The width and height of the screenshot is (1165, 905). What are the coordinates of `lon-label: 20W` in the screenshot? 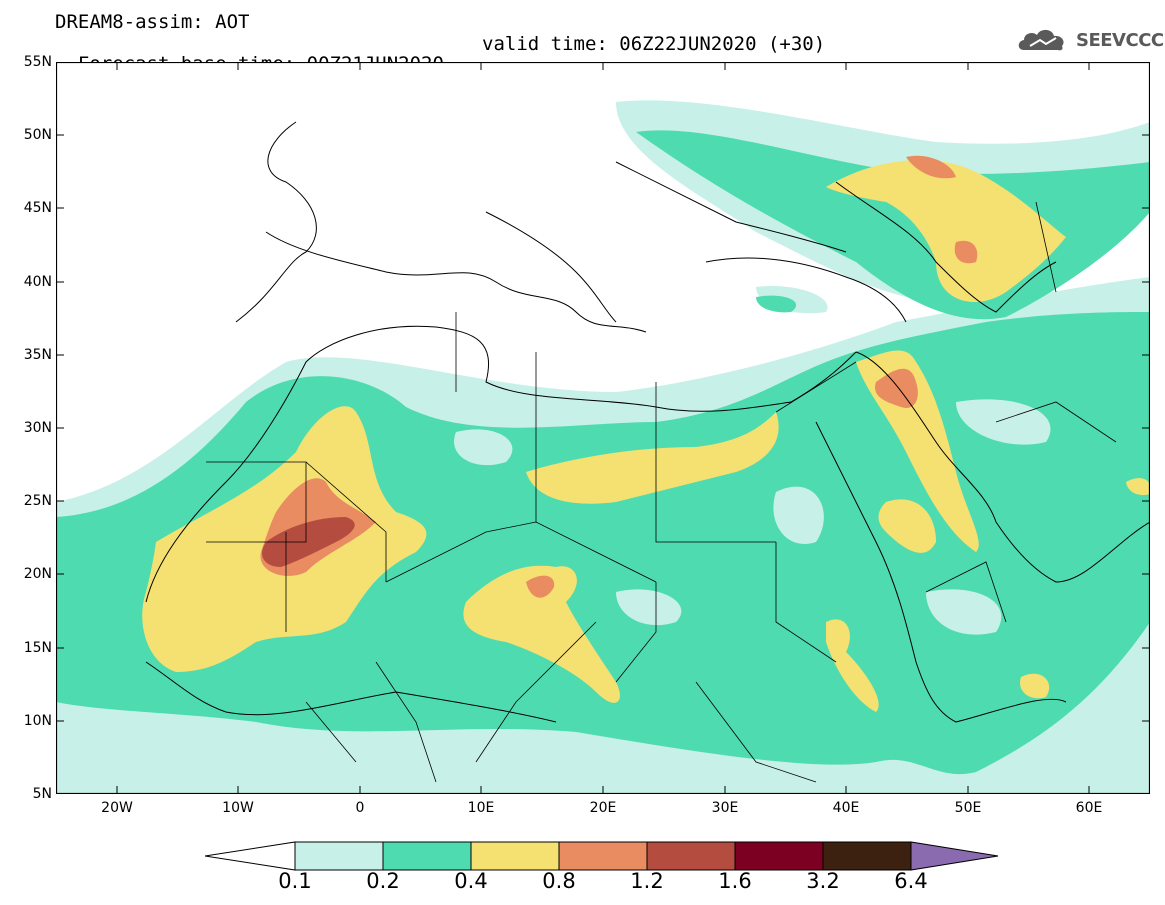 It's located at (117, 808).